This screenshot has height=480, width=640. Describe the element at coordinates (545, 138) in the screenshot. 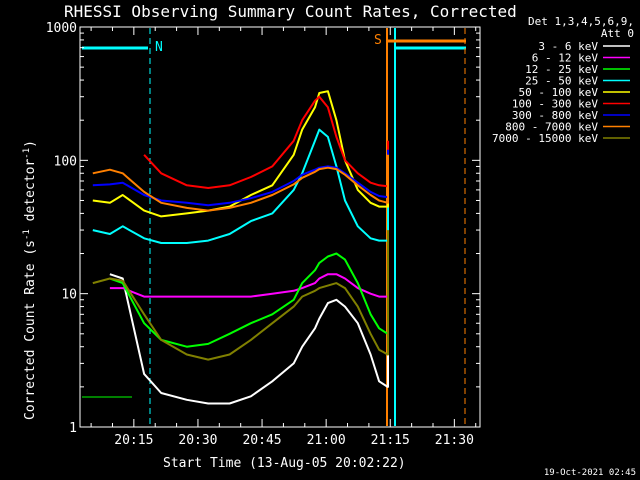

I see `legend-label-9: 7000 - 15000 keV` at that location.